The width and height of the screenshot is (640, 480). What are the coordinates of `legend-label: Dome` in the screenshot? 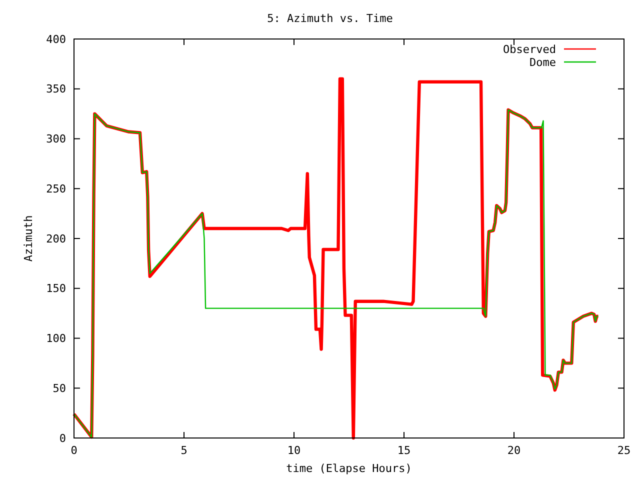 It's located at (543, 62).